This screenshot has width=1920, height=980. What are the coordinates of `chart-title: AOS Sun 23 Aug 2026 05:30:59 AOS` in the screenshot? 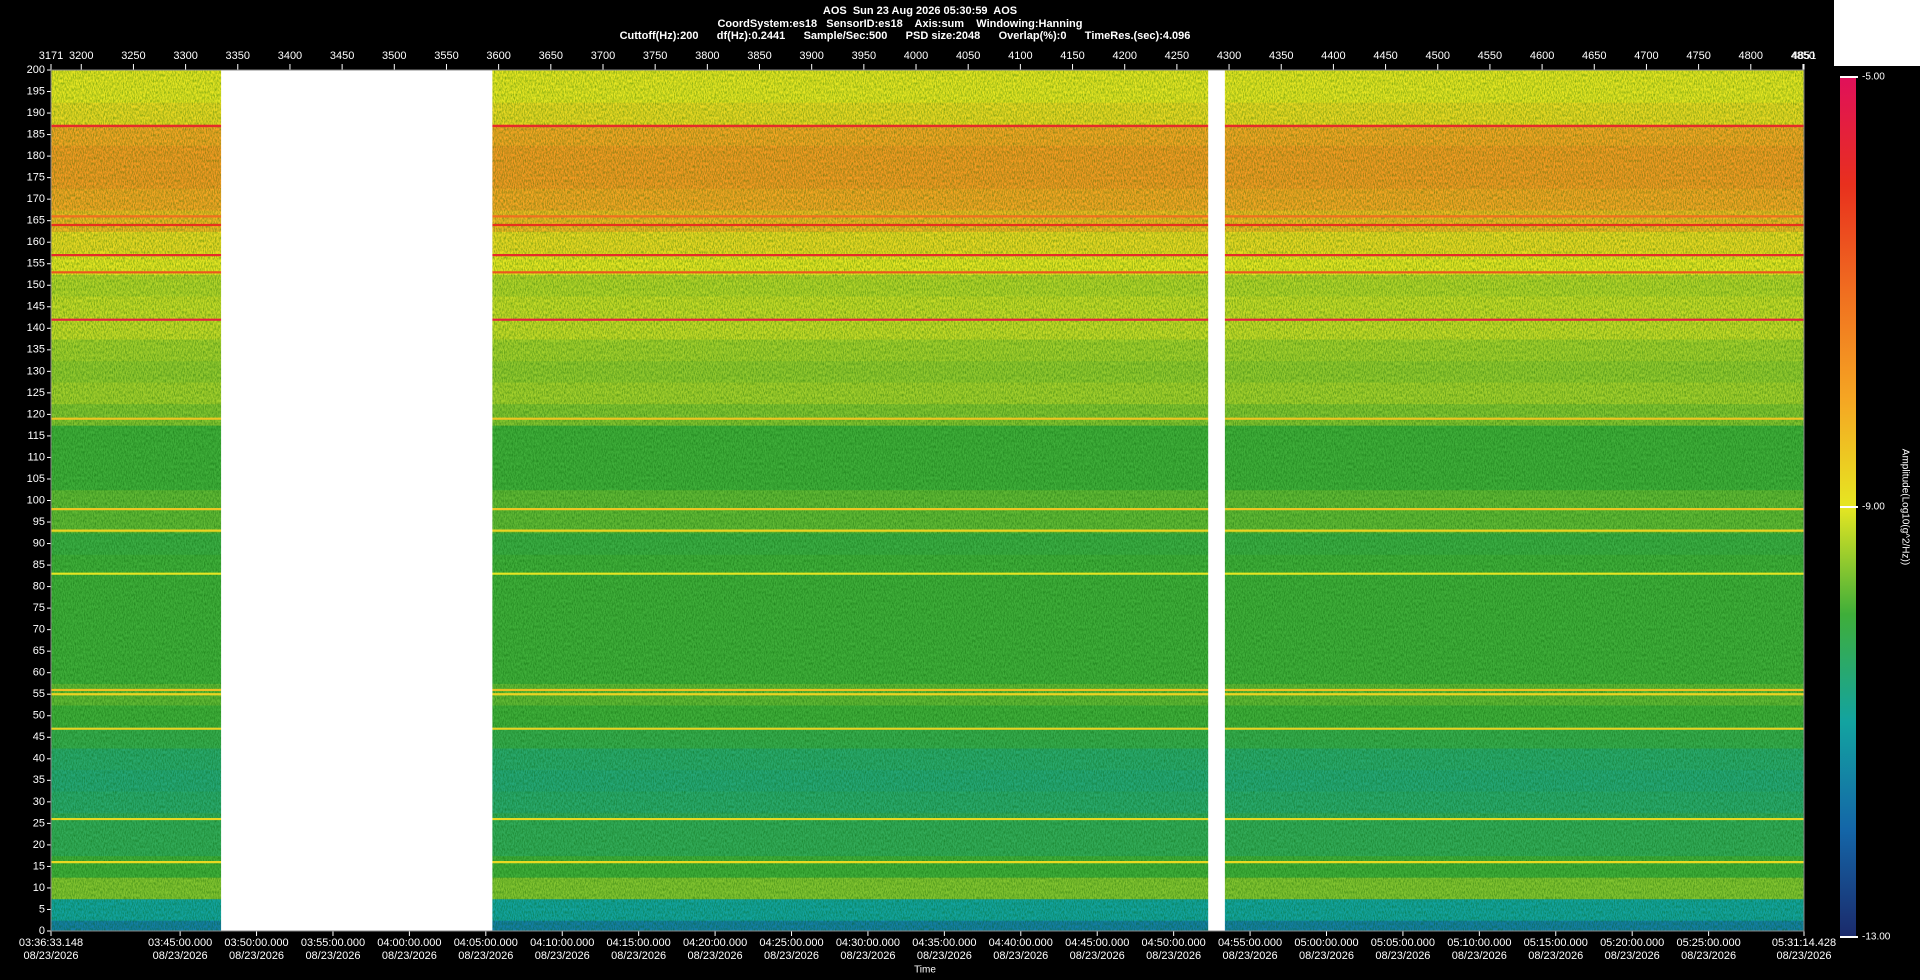 It's located at (920, 11).